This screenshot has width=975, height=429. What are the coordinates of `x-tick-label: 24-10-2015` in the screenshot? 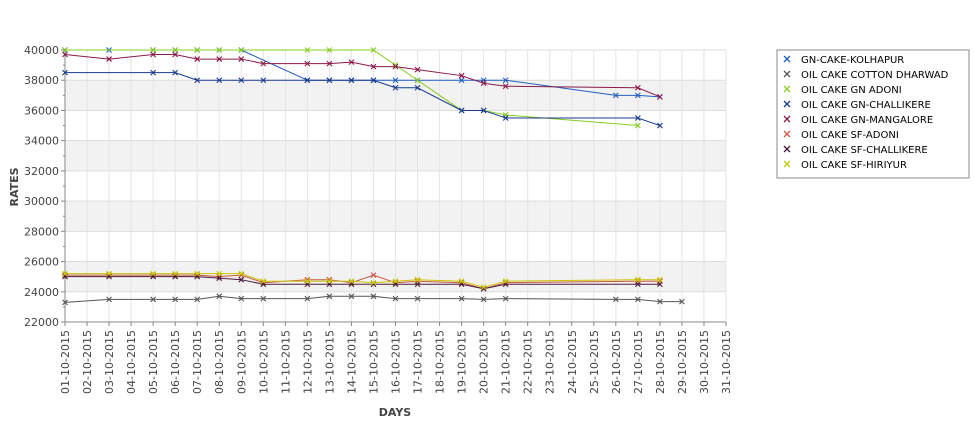 It's located at (572, 362).